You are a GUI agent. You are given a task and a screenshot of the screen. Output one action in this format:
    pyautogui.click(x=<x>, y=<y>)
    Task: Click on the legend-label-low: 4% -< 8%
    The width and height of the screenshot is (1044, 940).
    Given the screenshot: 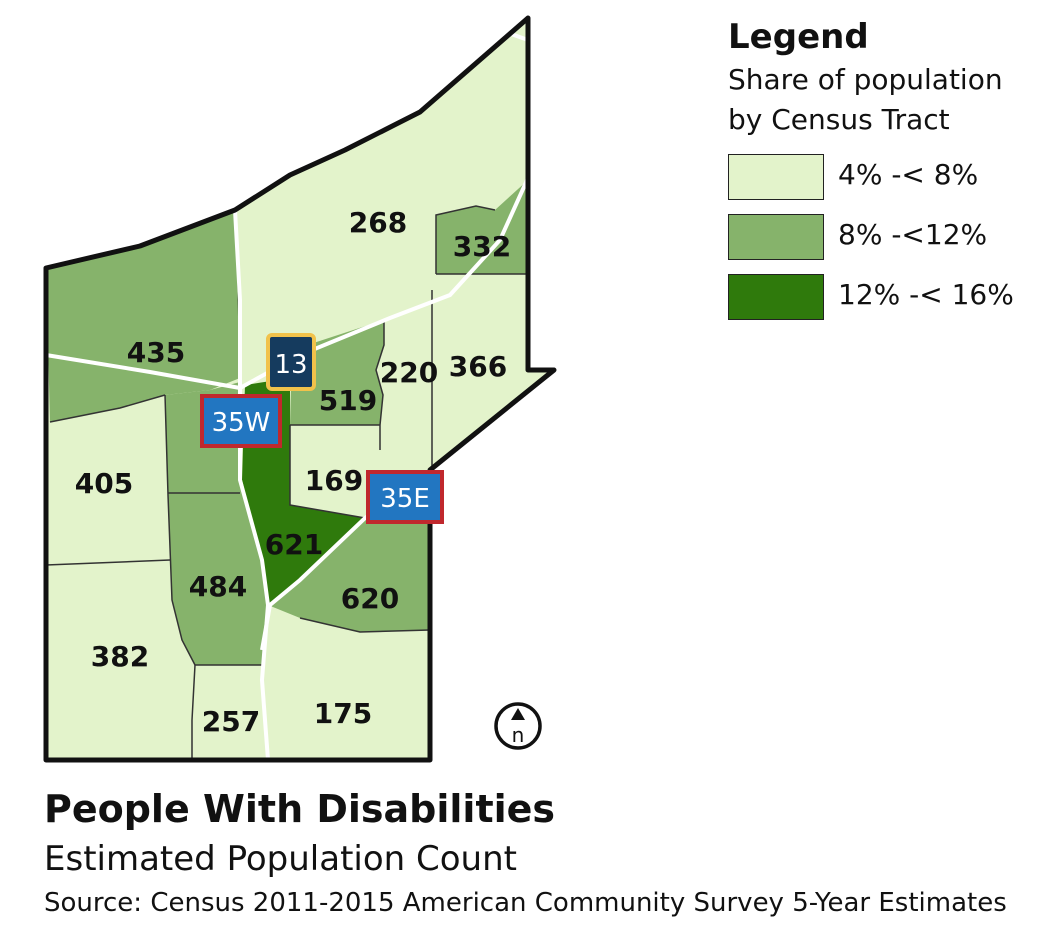 What is the action you would take?
    pyautogui.click(x=908, y=174)
    